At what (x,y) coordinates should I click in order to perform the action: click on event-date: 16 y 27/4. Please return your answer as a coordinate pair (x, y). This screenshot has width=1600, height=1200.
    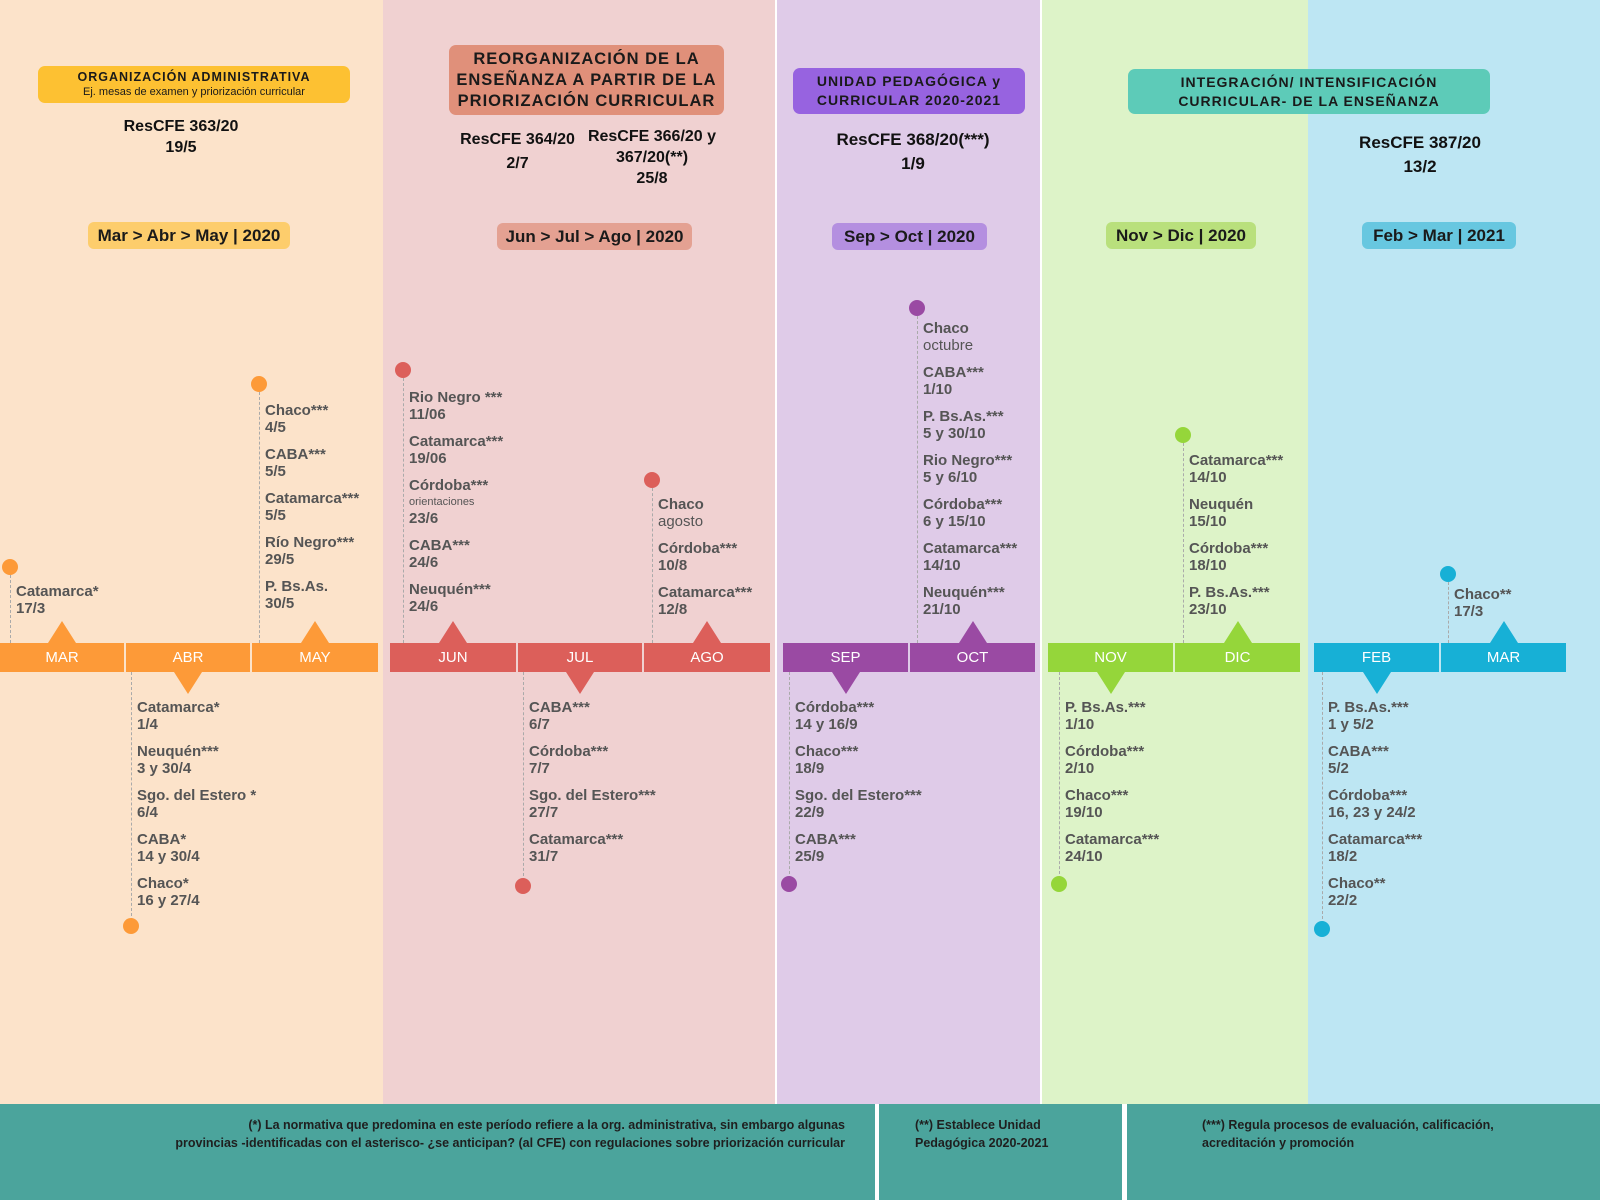
    Looking at the image, I should click on (168, 900).